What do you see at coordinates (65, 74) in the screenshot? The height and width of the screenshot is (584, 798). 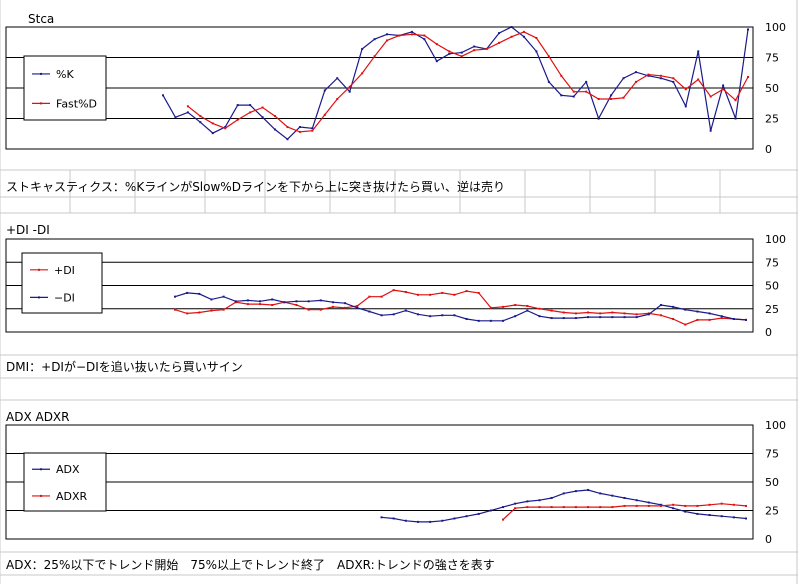 I see `legend-label: %K` at bounding box center [65, 74].